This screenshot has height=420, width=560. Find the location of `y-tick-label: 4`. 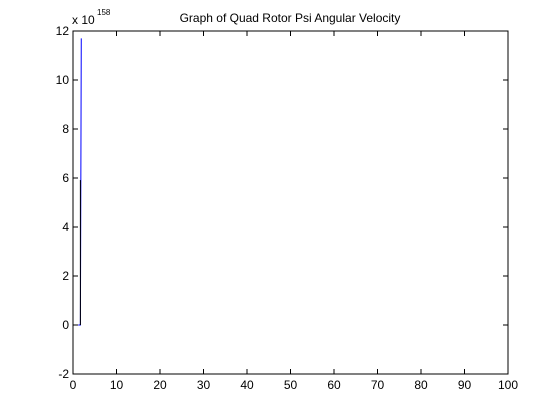

y-tick-label: 4 is located at coordinates (65, 227).